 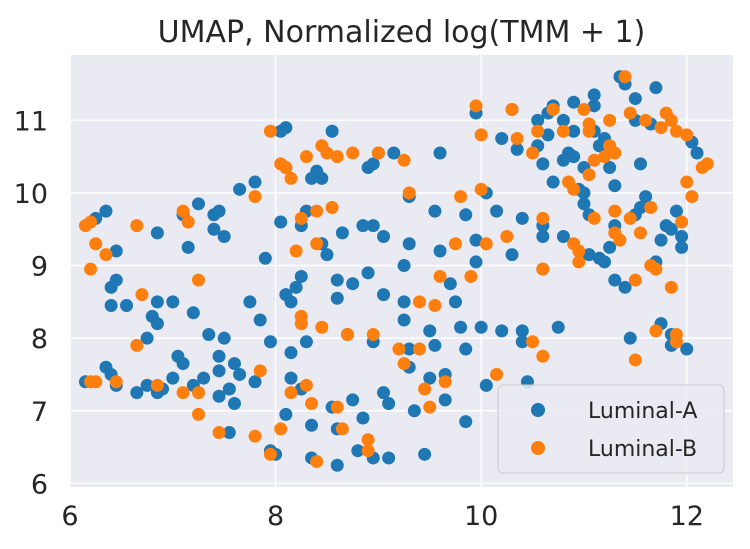 I want to click on legend-frame, so click(x=611, y=429).